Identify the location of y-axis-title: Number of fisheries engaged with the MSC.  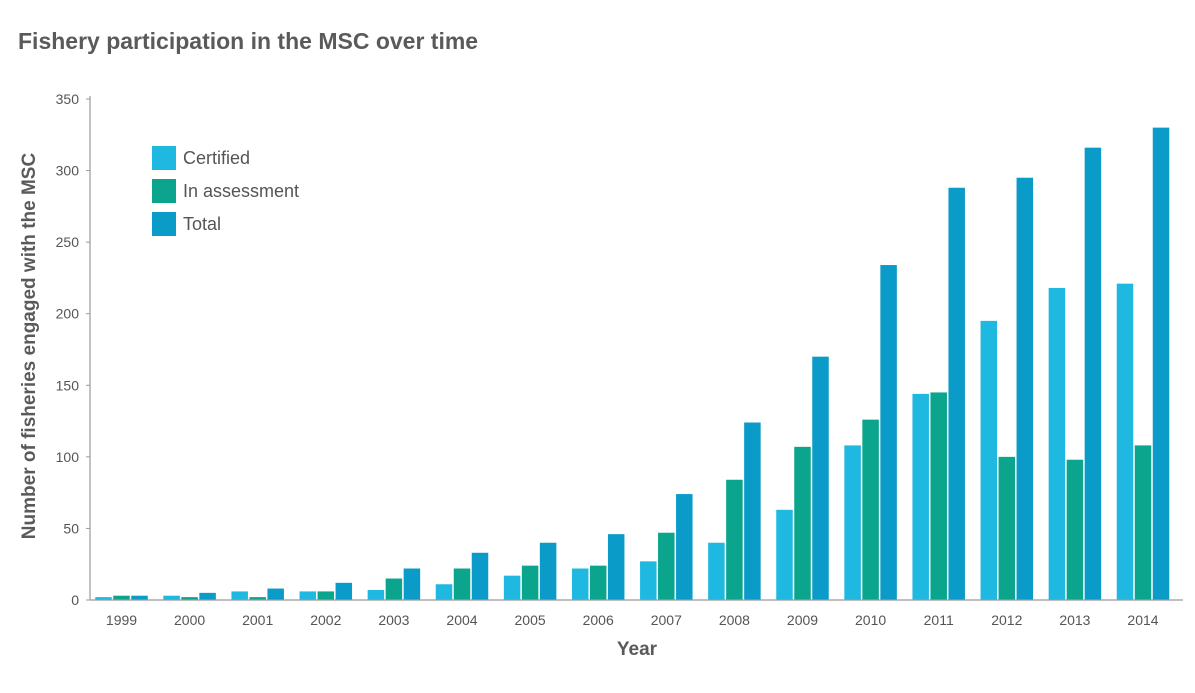
(29, 346).